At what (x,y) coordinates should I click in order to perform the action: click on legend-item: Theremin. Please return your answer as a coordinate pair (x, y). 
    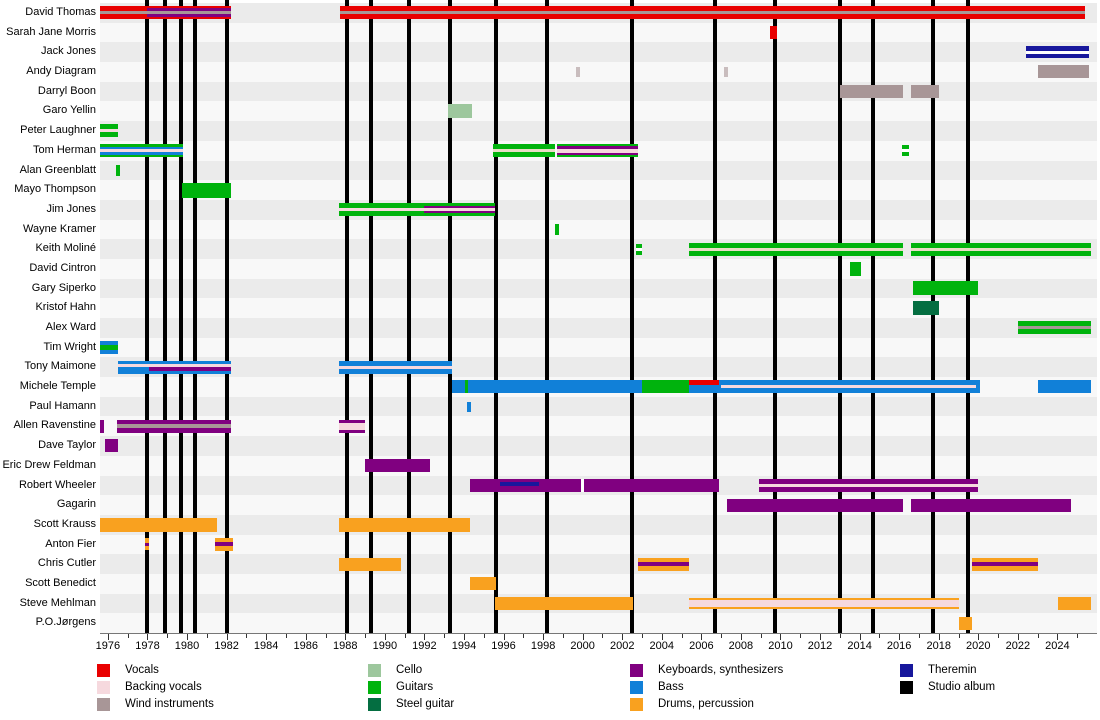
    Looking at the image, I should click on (1000, 670).